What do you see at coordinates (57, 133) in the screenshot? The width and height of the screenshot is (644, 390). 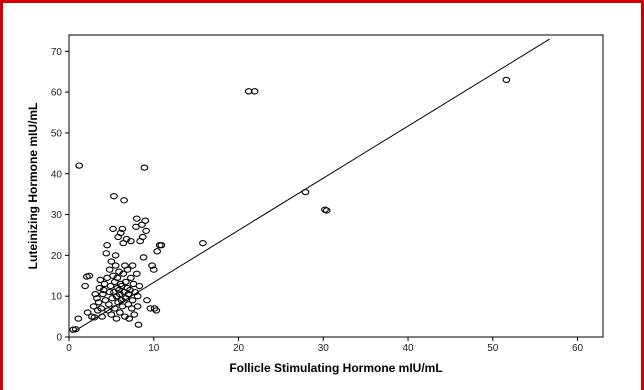 I see `y-tick-label: 50` at bounding box center [57, 133].